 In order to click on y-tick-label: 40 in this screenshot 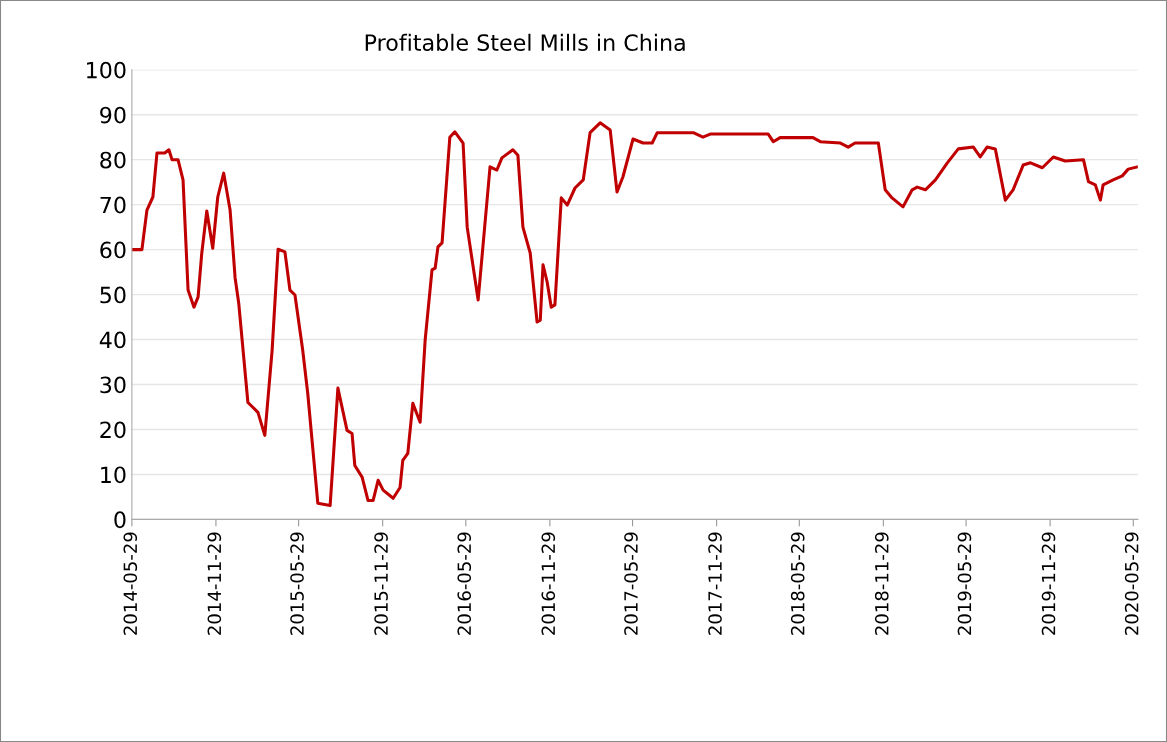, I will do `click(112, 340)`.